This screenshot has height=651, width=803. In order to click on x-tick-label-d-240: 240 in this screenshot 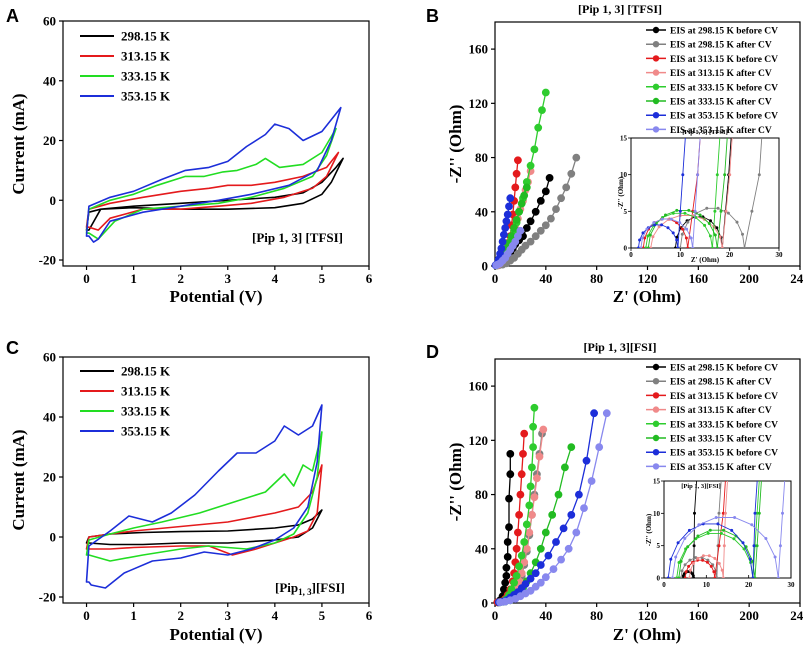, I will do `click(796, 615)`.